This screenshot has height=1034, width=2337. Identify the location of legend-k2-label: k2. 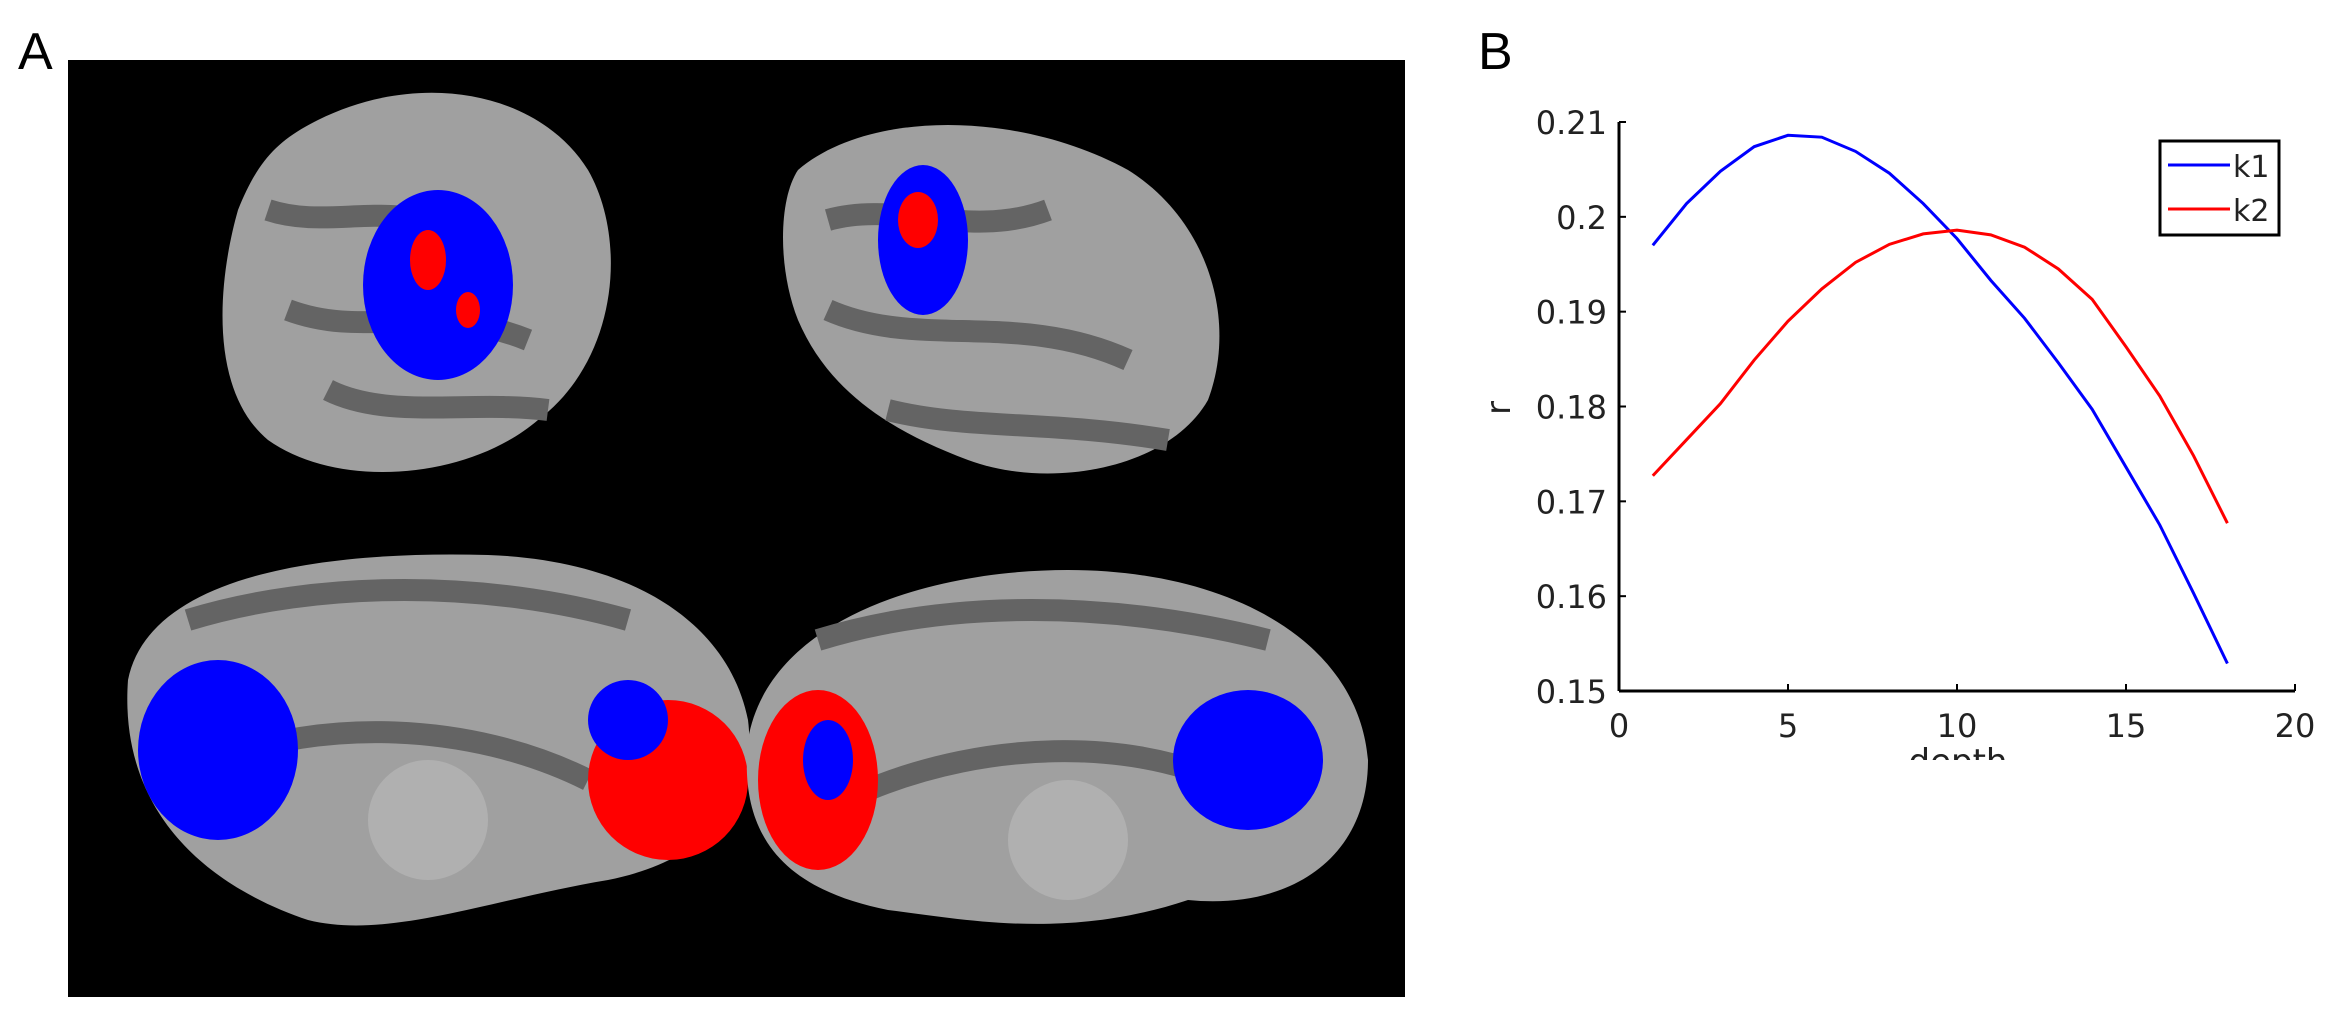
(2251, 211).